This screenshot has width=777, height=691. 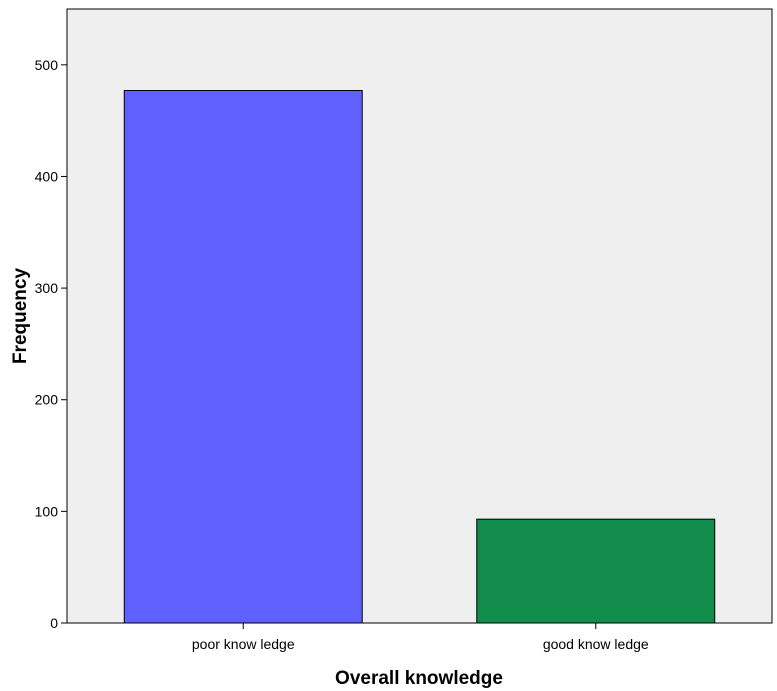 I want to click on y-tick-label: 500, so click(x=47, y=65).